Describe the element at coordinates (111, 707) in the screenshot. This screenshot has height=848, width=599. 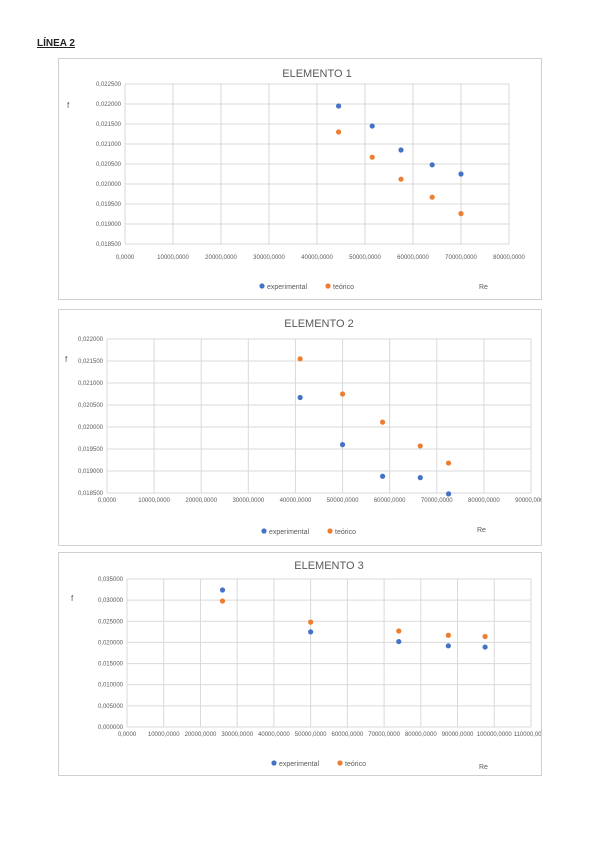
I see `y-tick-label: 0,005000` at that location.